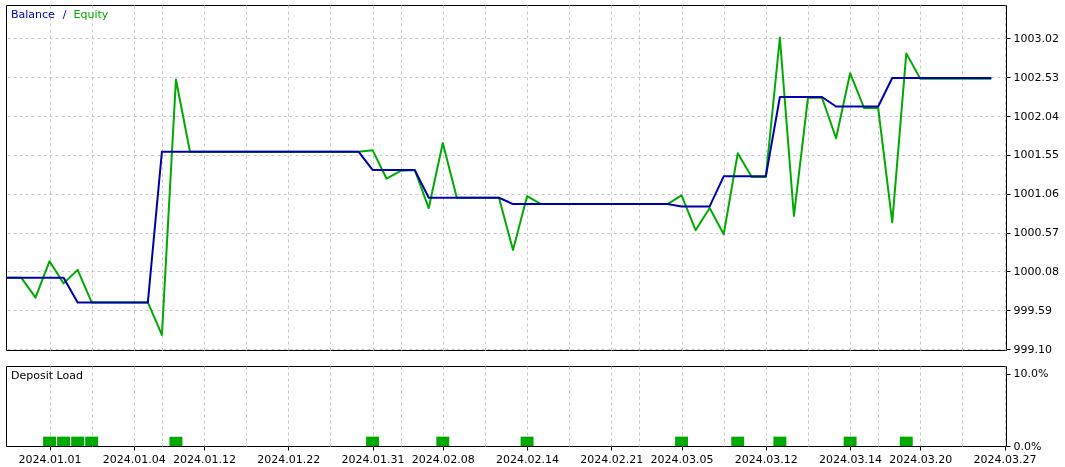 The width and height of the screenshot is (1065, 467). Describe the element at coordinates (1036, 271) in the screenshot. I see `y-tick-label: 1000.08` at that location.